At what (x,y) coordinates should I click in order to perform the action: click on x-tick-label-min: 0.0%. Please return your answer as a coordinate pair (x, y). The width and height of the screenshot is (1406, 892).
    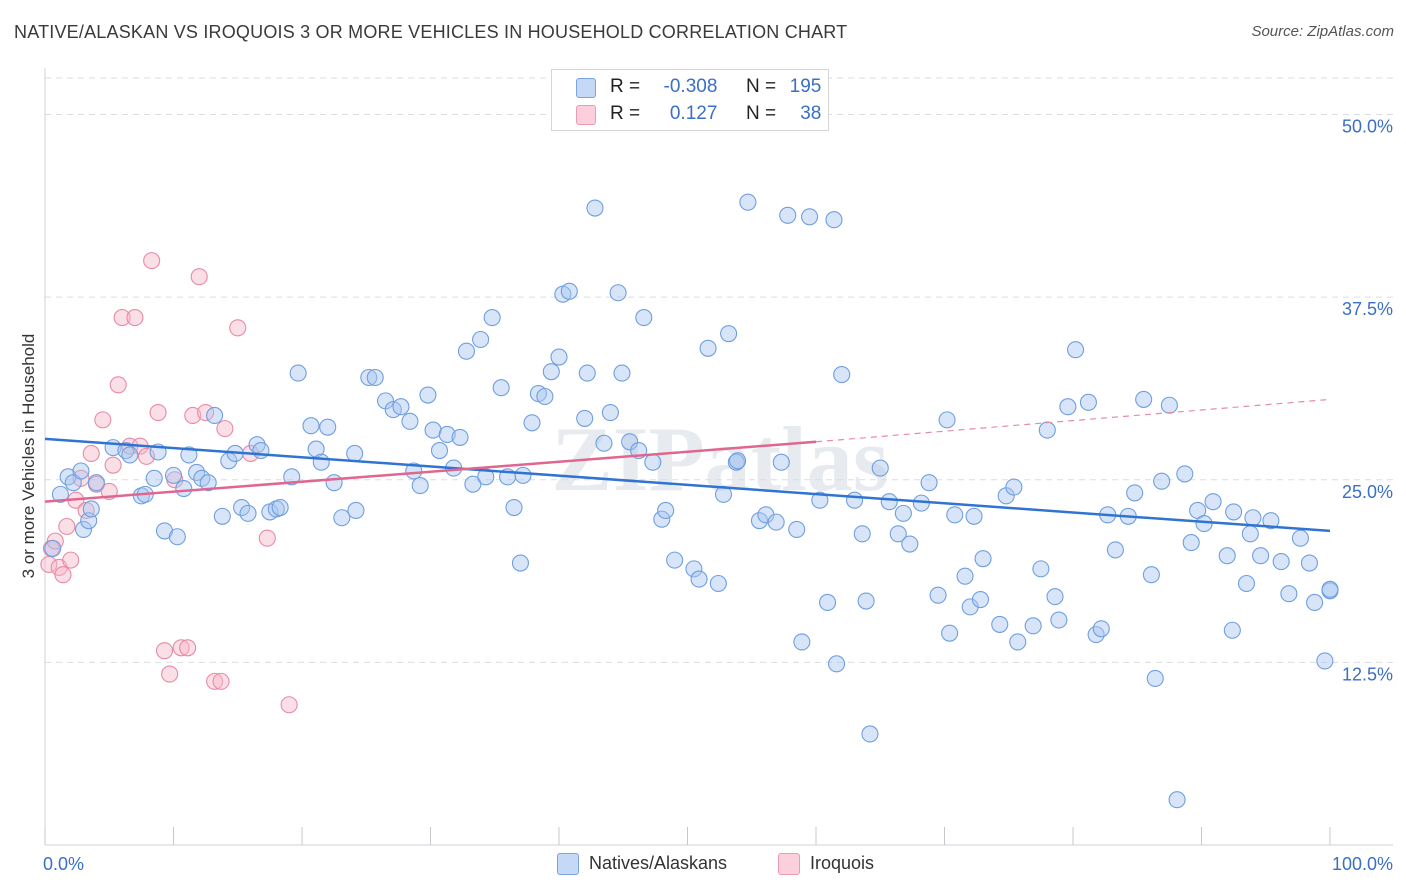
    Looking at the image, I should click on (63, 864).